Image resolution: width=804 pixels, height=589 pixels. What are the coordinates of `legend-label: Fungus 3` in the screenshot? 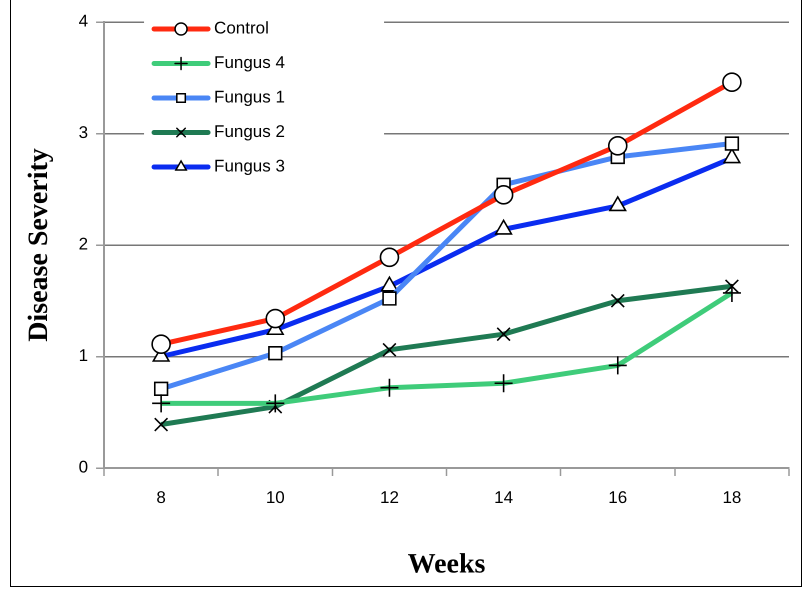 It's located at (249, 166).